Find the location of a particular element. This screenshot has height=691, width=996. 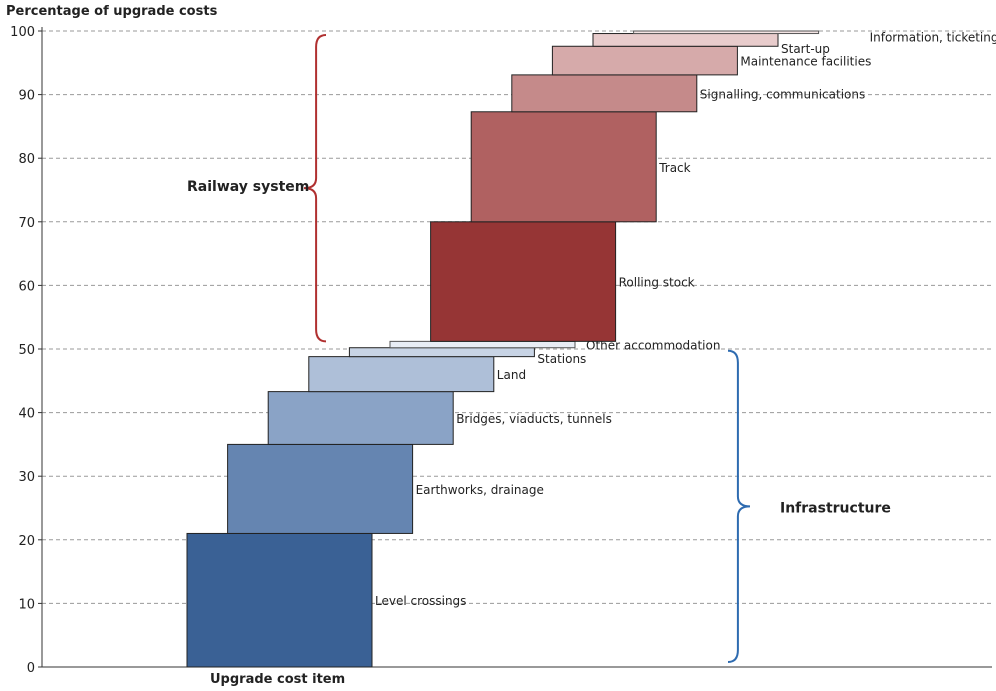

y-tick-label: 50 is located at coordinates (26, 350).